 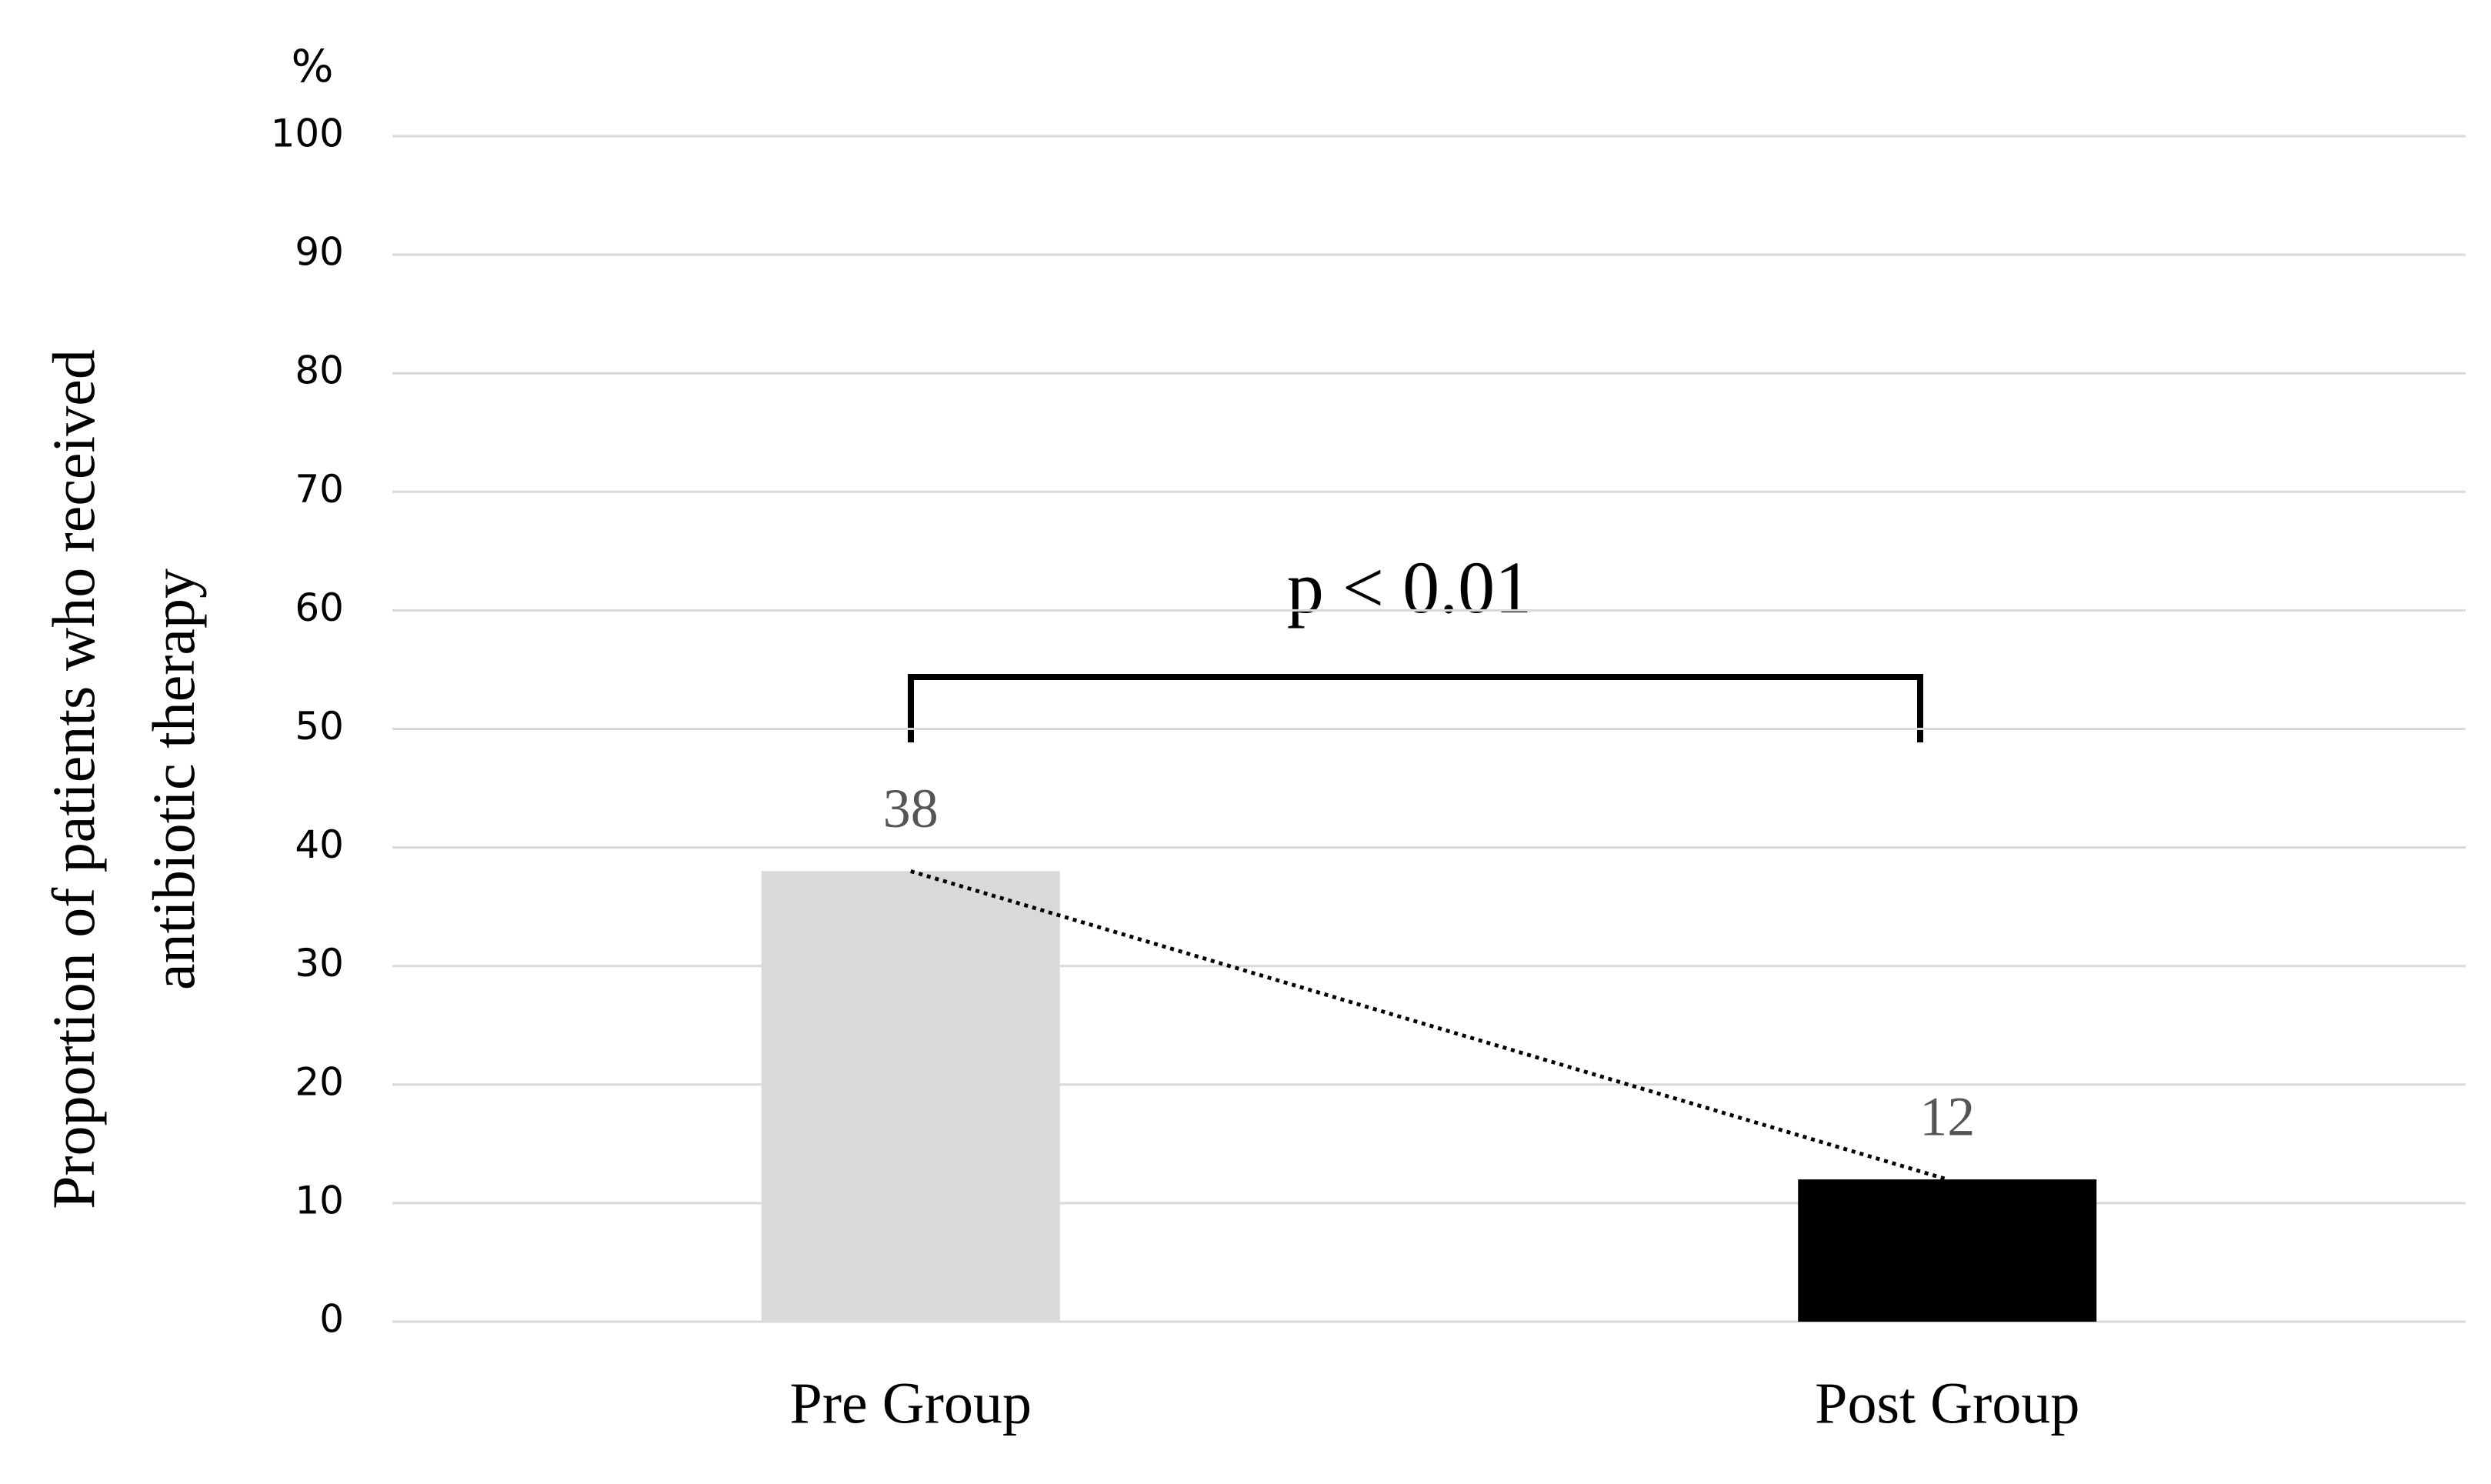 What do you see at coordinates (1429, 1025) in the screenshot?
I see `trend-line` at bounding box center [1429, 1025].